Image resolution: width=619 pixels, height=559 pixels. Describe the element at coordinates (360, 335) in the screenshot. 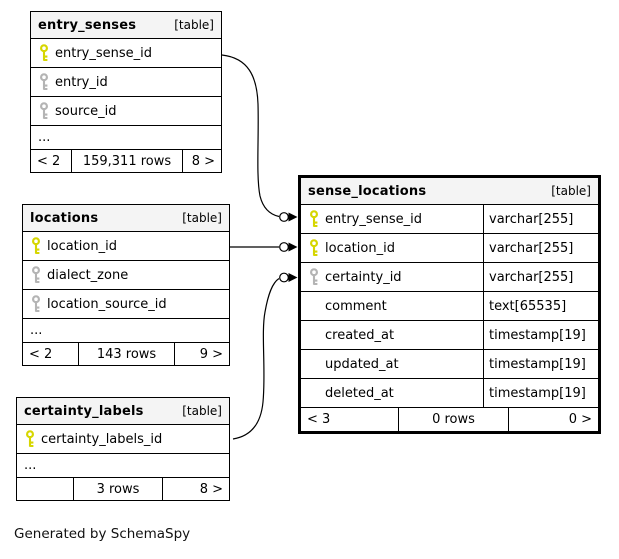

I see `column-name: created_at` at that location.